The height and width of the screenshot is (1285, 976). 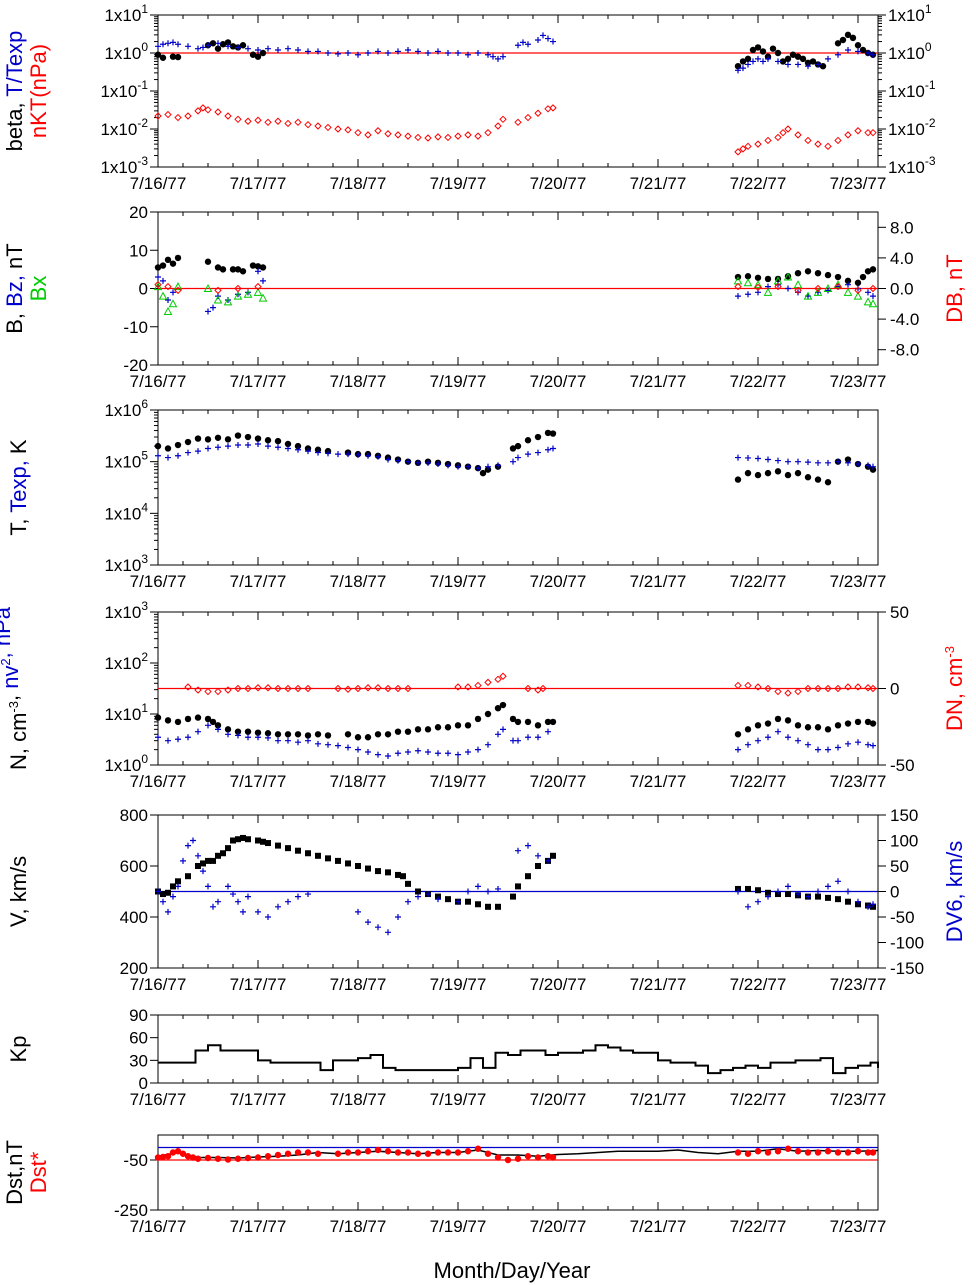 What do you see at coordinates (954, 891) in the screenshot?
I see `y2-axis-title: DV6, km/s` at bounding box center [954, 891].